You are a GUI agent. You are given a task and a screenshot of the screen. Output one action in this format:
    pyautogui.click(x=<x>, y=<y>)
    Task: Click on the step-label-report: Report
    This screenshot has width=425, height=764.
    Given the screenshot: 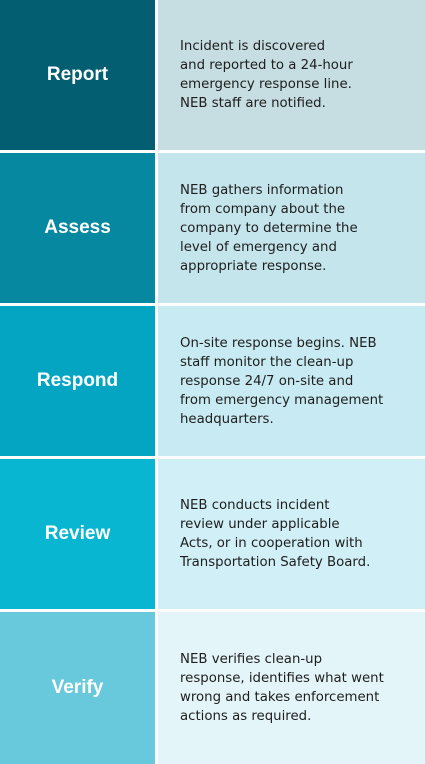 What is the action you would take?
    pyautogui.click(x=77, y=75)
    